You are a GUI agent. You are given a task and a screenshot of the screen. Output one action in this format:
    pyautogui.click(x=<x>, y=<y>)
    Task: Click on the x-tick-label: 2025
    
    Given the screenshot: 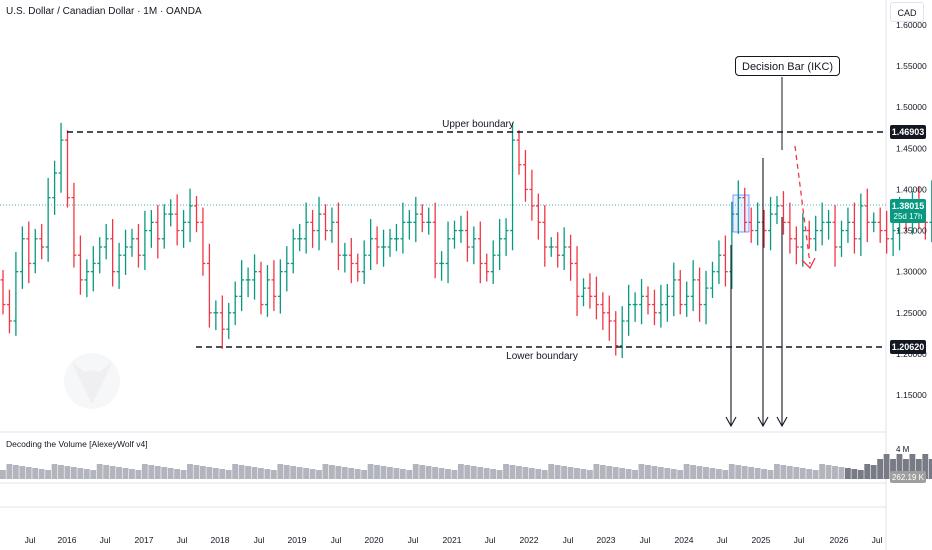 What is the action you would take?
    pyautogui.click(x=761, y=540)
    